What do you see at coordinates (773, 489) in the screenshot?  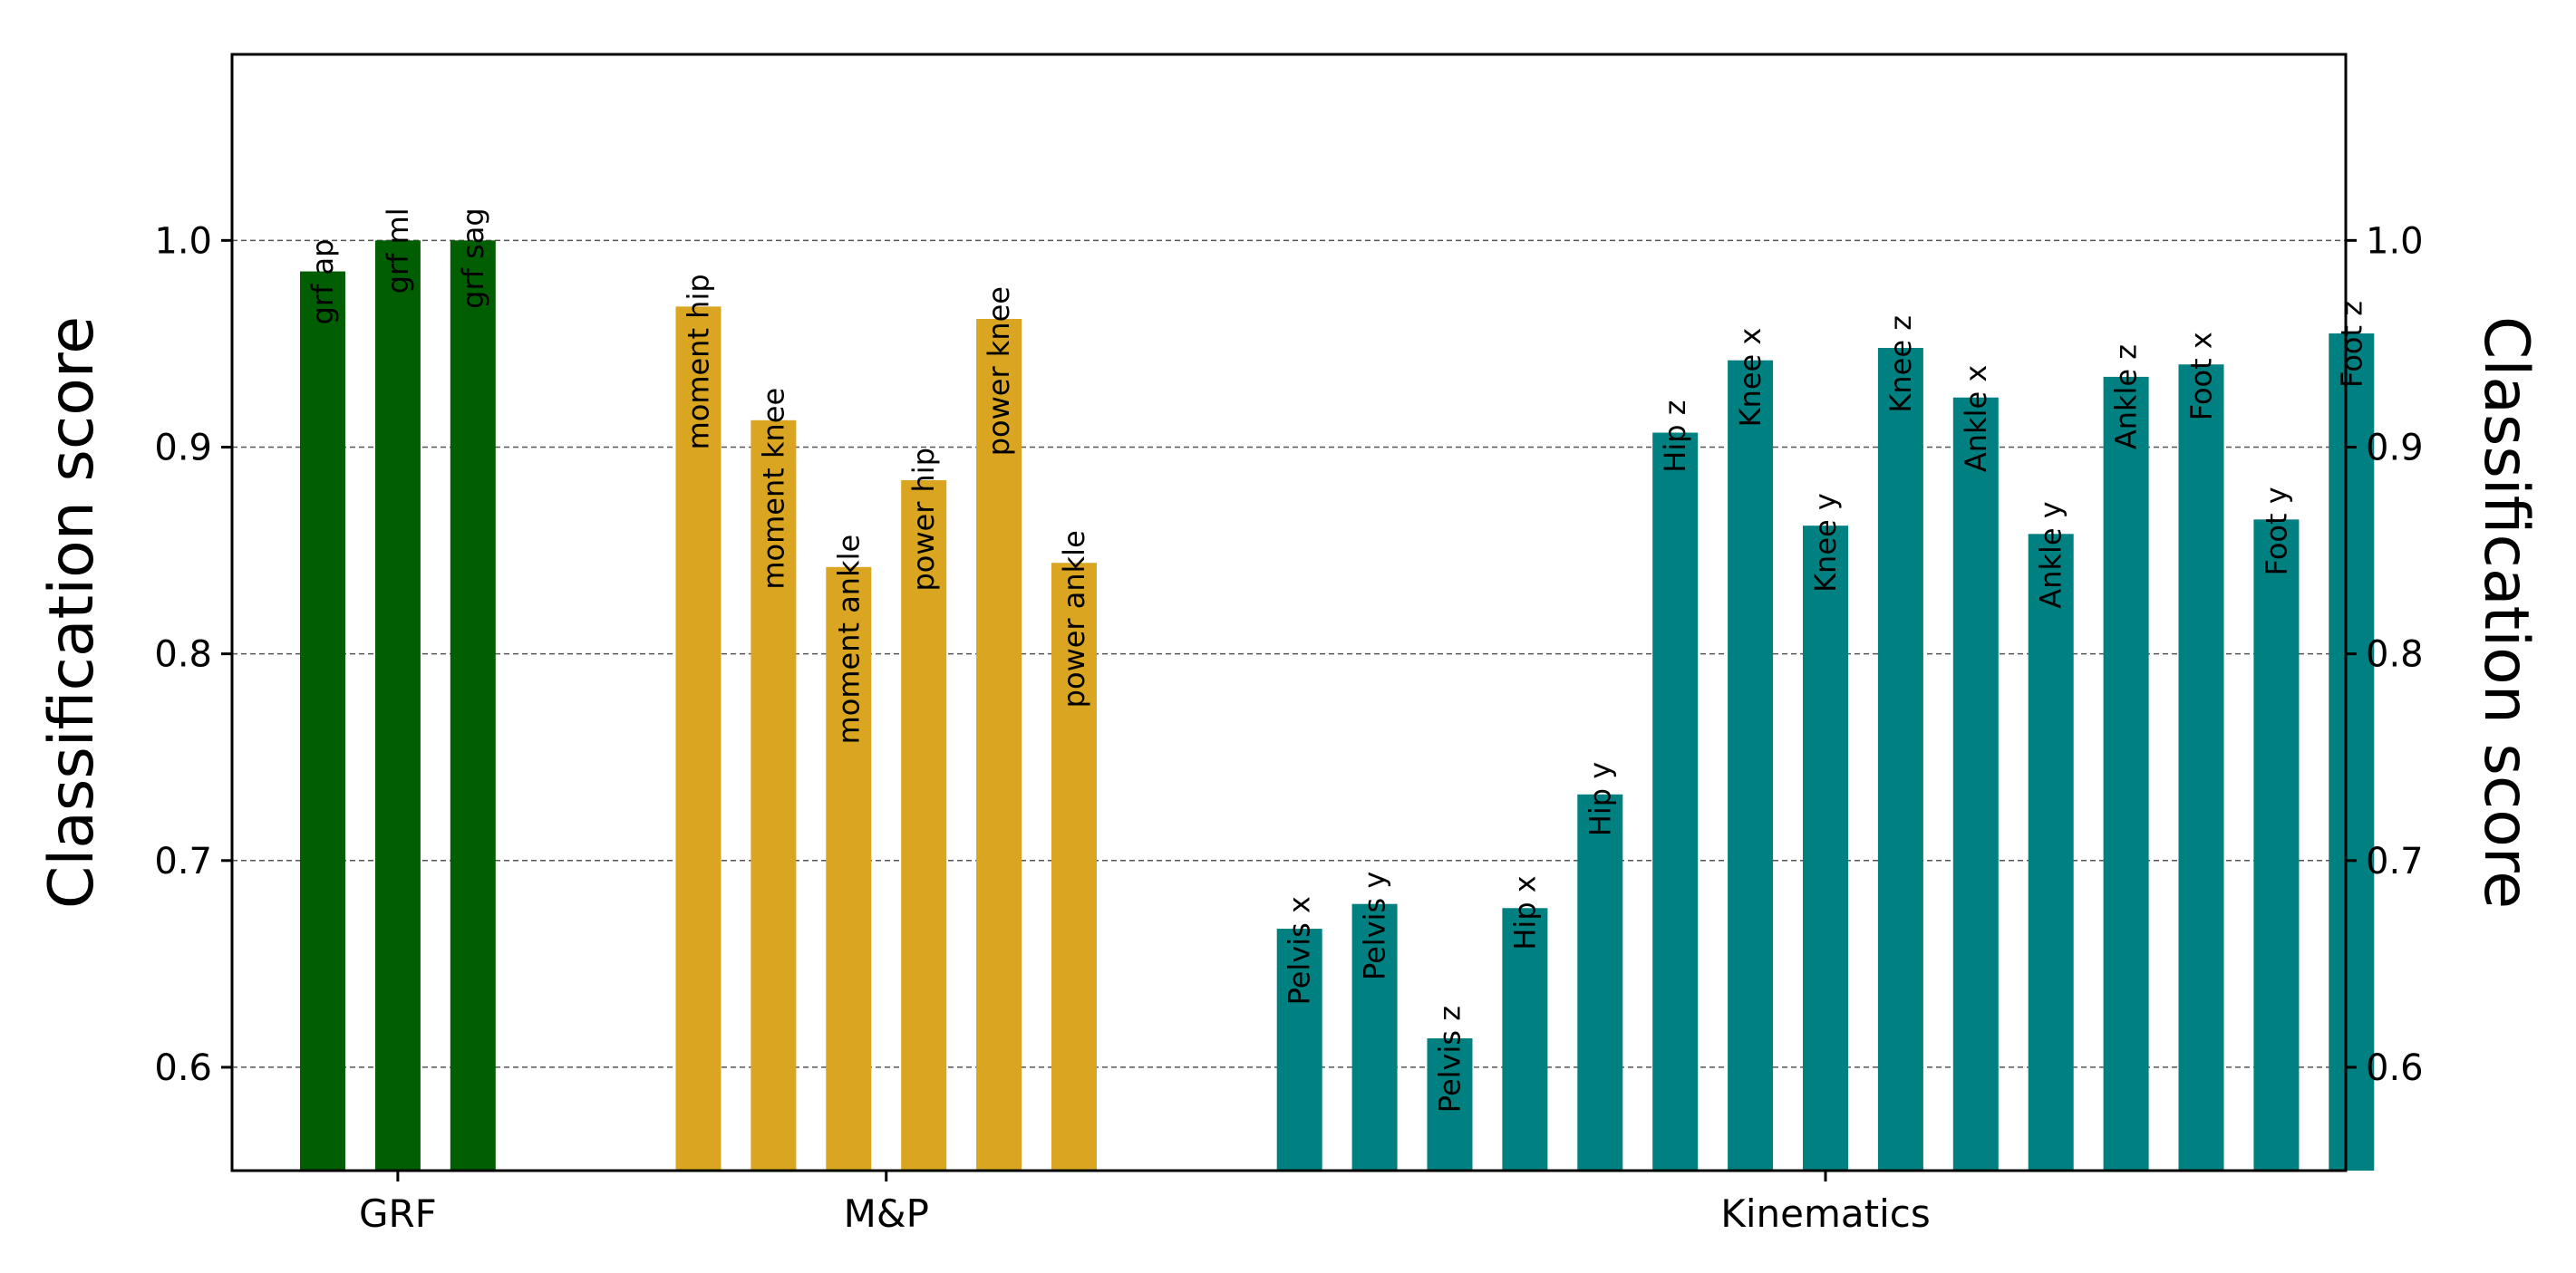 I see `bar-label: moment knee` at bounding box center [773, 489].